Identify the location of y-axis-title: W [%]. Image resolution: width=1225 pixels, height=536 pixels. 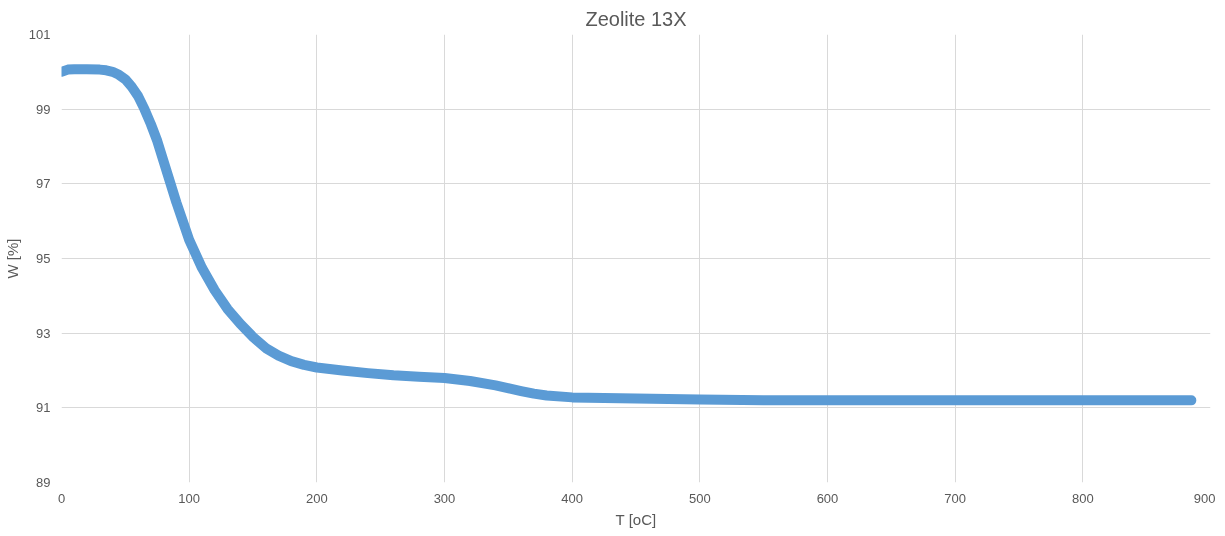
(12, 258).